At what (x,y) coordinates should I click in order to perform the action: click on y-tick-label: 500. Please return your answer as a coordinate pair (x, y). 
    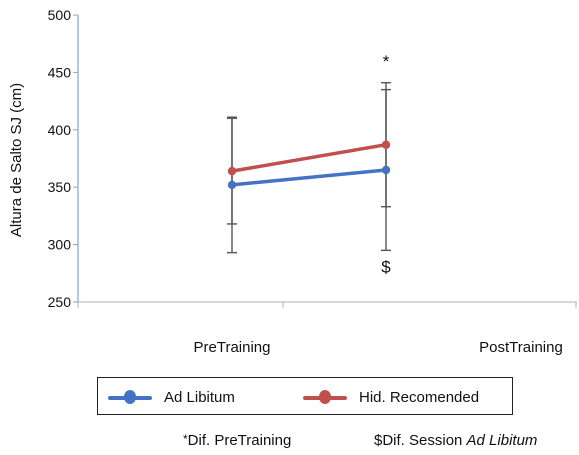
    Looking at the image, I should click on (60, 15).